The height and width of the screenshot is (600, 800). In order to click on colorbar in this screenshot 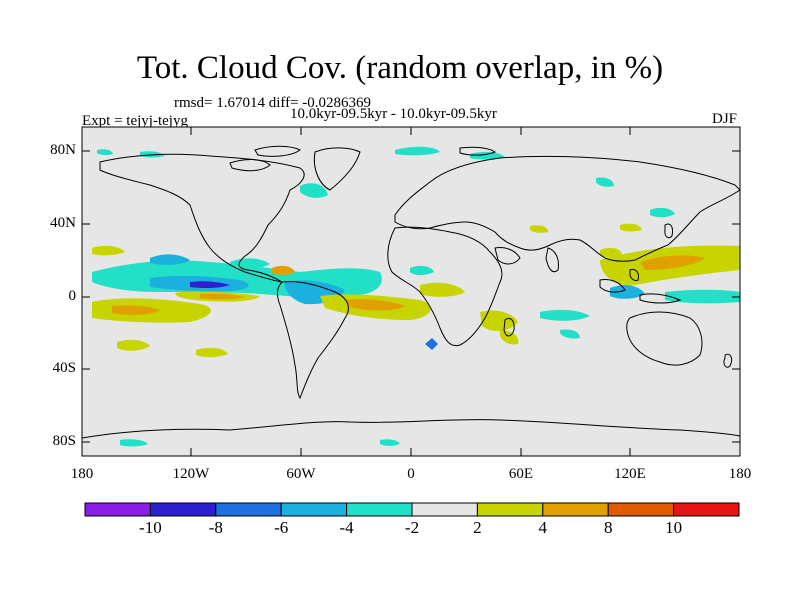, I will do `click(412, 509)`.